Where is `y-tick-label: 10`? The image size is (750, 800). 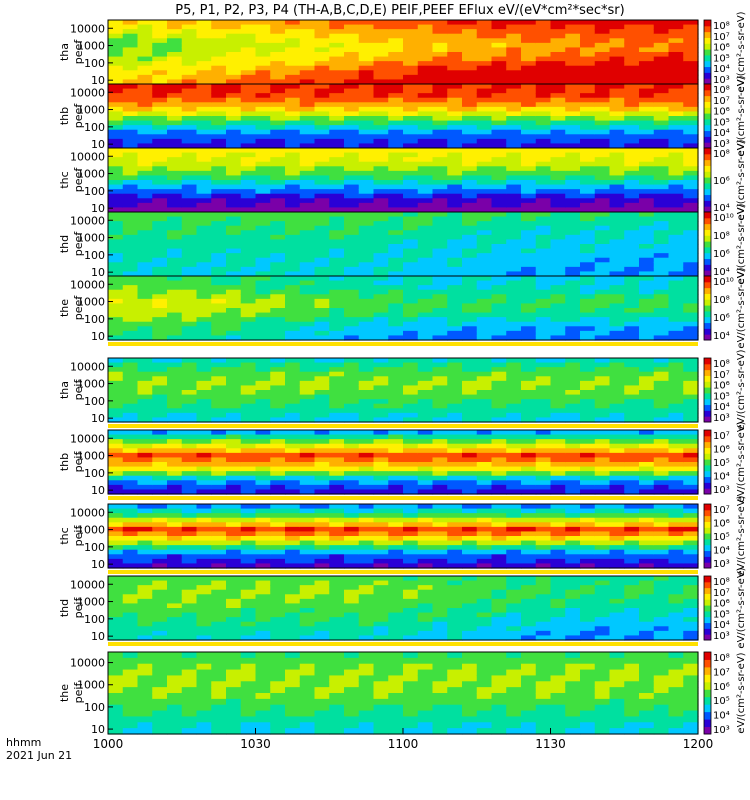
y-tick-label: 10 is located at coordinates (98, 564).